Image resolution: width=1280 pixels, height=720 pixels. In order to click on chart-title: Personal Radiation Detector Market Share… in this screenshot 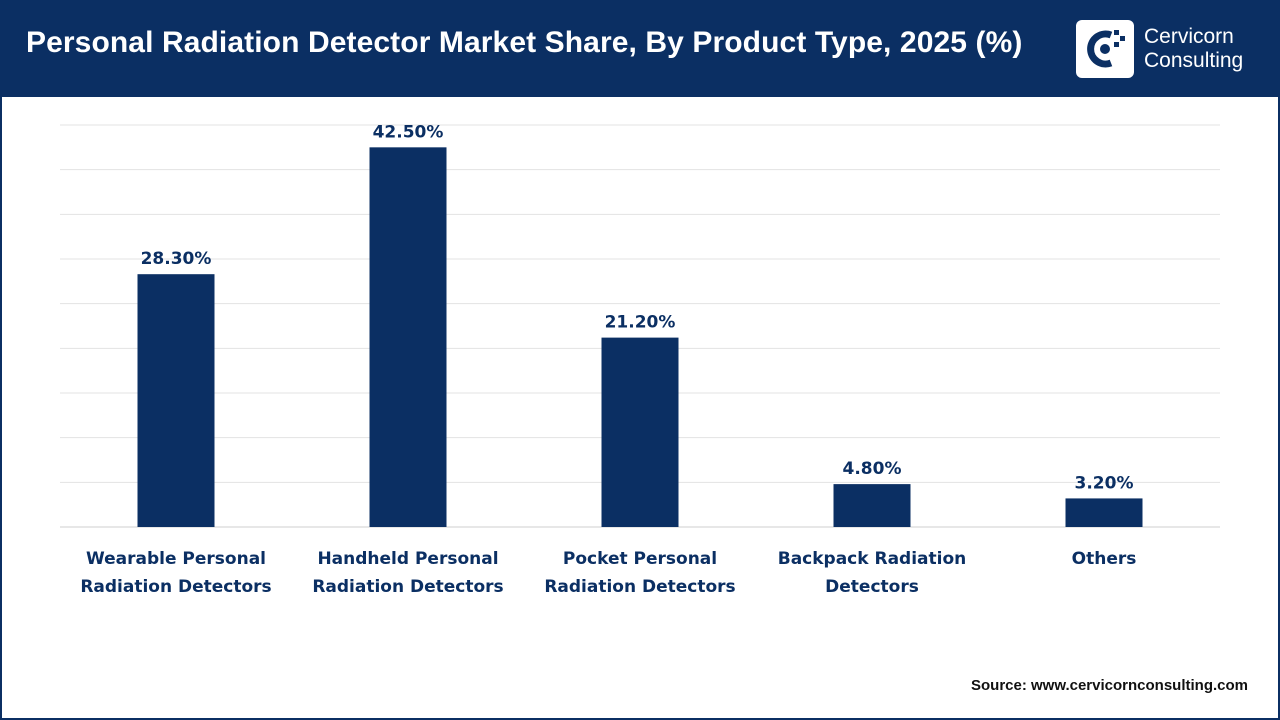, I will do `click(524, 42)`.